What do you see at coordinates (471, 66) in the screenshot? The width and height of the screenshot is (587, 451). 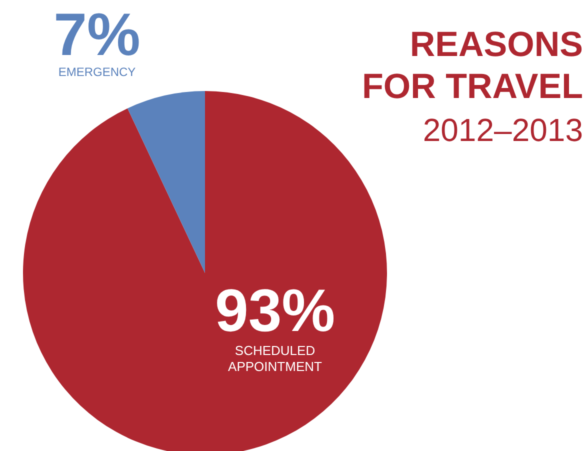 I see `text: REASONS FOR TRAVEL` at bounding box center [471, 66].